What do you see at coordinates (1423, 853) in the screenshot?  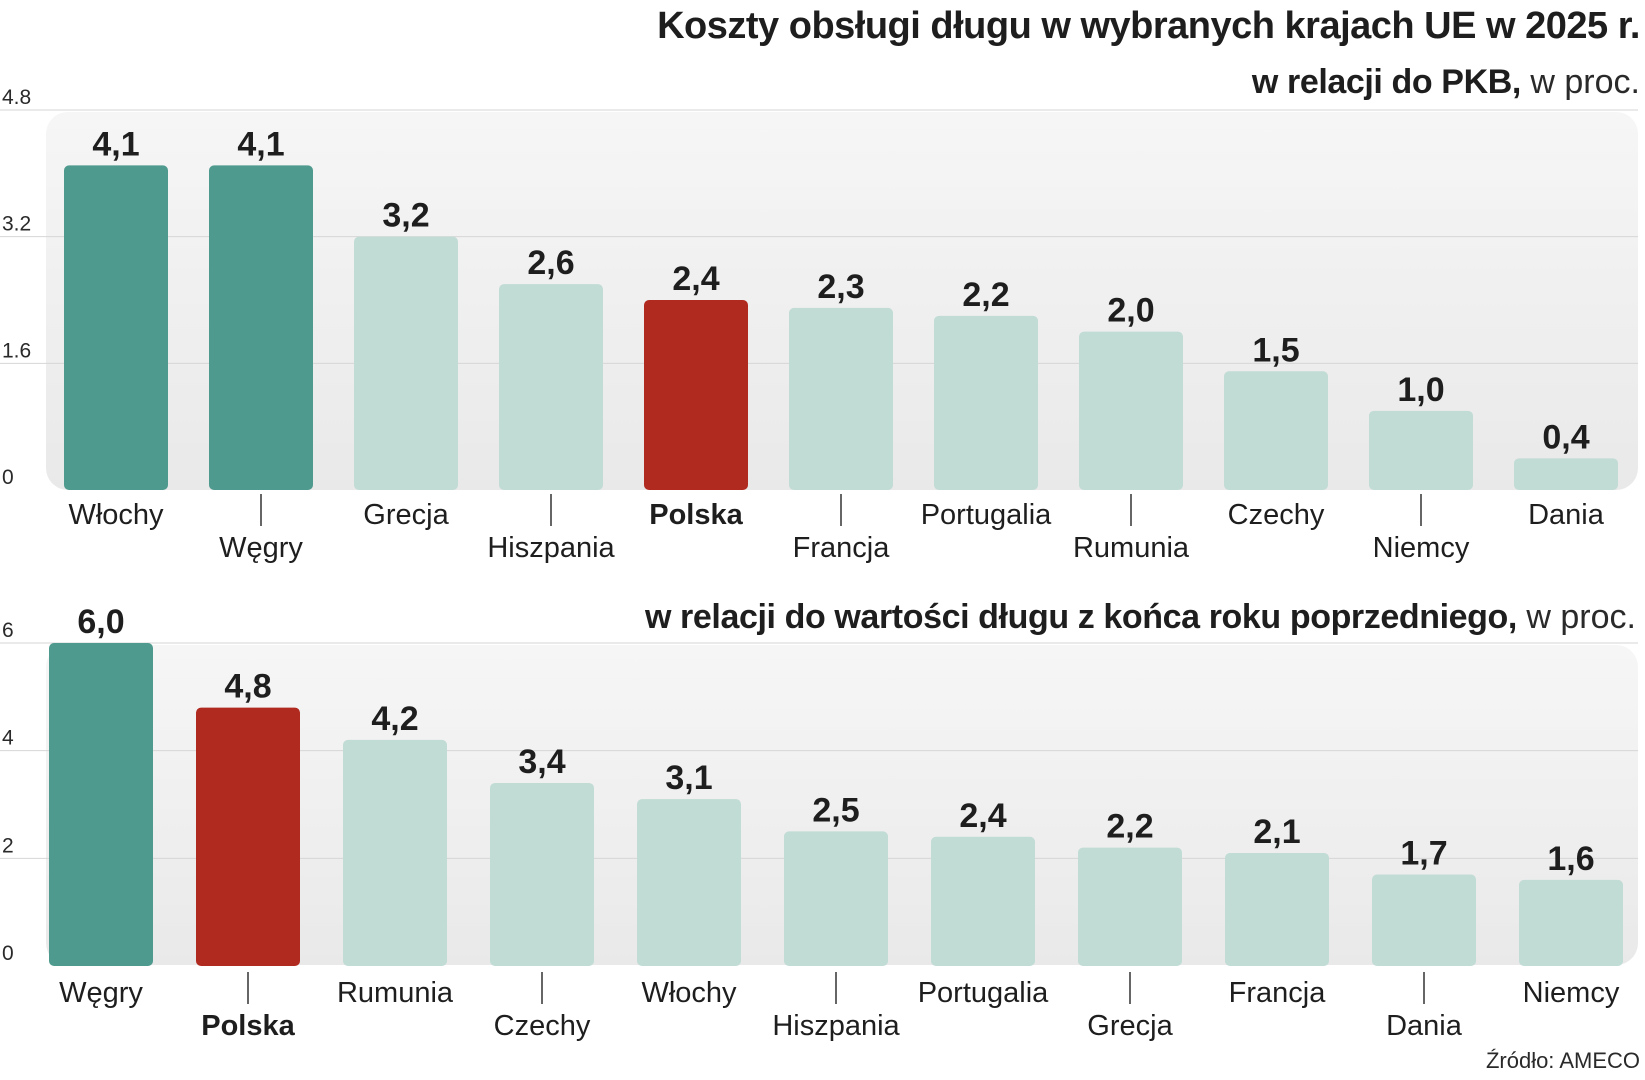 I see `chart2-value-label: 1,7` at bounding box center [1423, 853].